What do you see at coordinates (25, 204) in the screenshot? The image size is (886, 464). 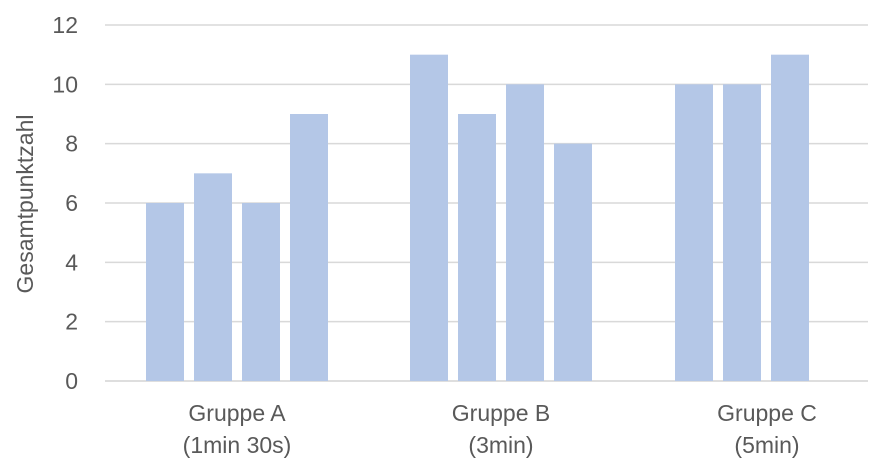 I see `y-axis-title: Gesamtpunktzahl` at bounding box center [25, 204].